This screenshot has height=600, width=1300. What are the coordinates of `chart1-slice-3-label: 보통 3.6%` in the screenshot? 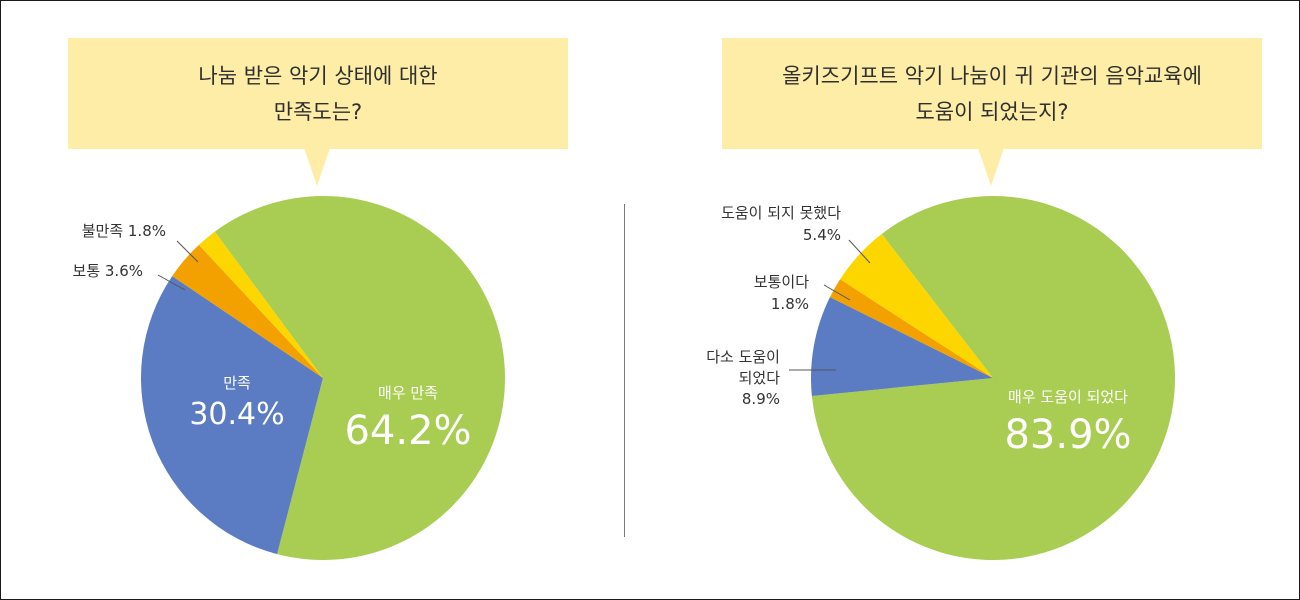 It's located at (108, 271).